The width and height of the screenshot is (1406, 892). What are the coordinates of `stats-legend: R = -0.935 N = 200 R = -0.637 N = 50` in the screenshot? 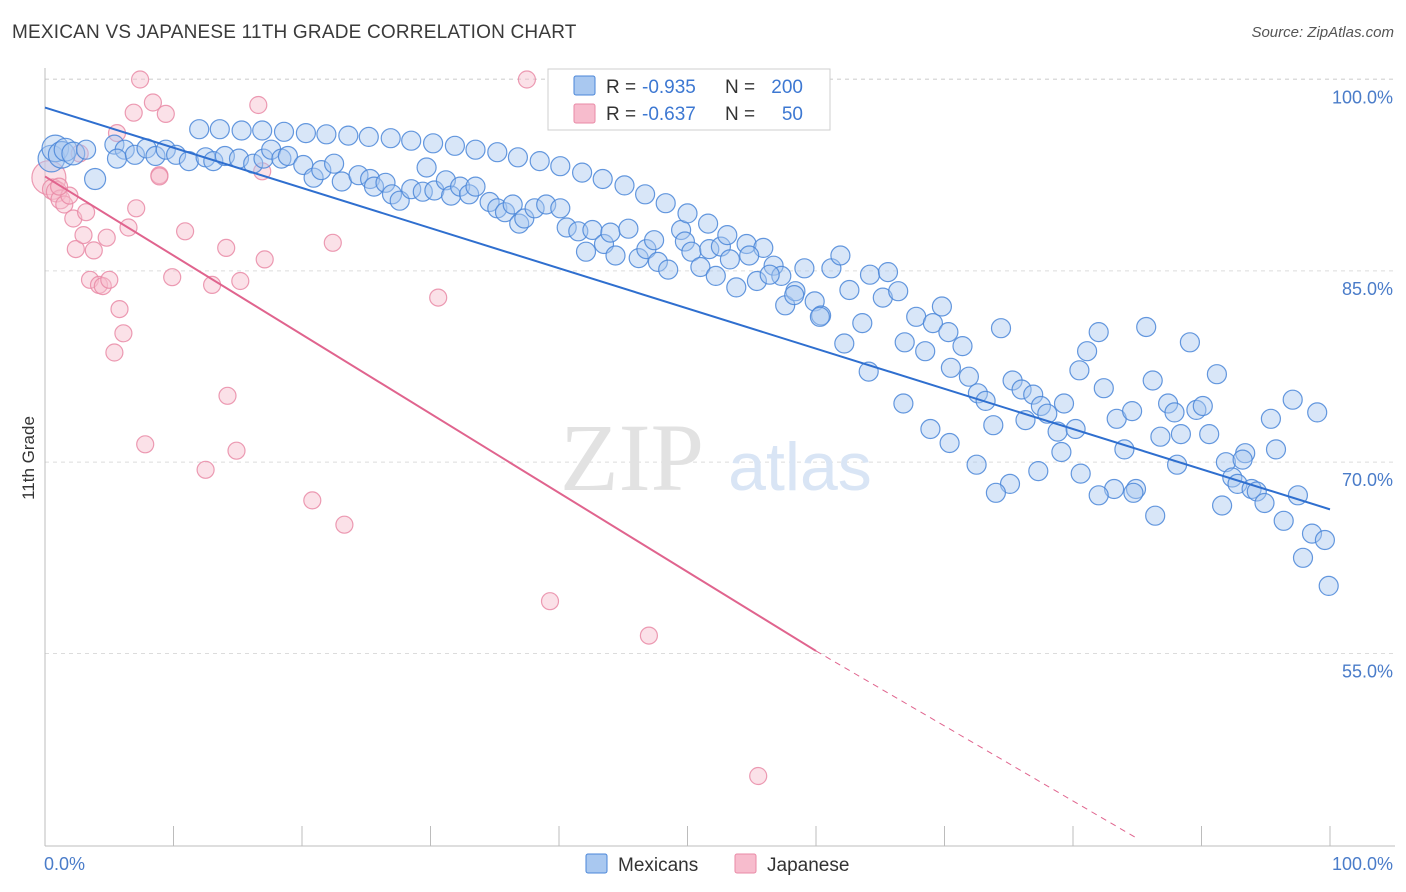 It's located at (689, 99).